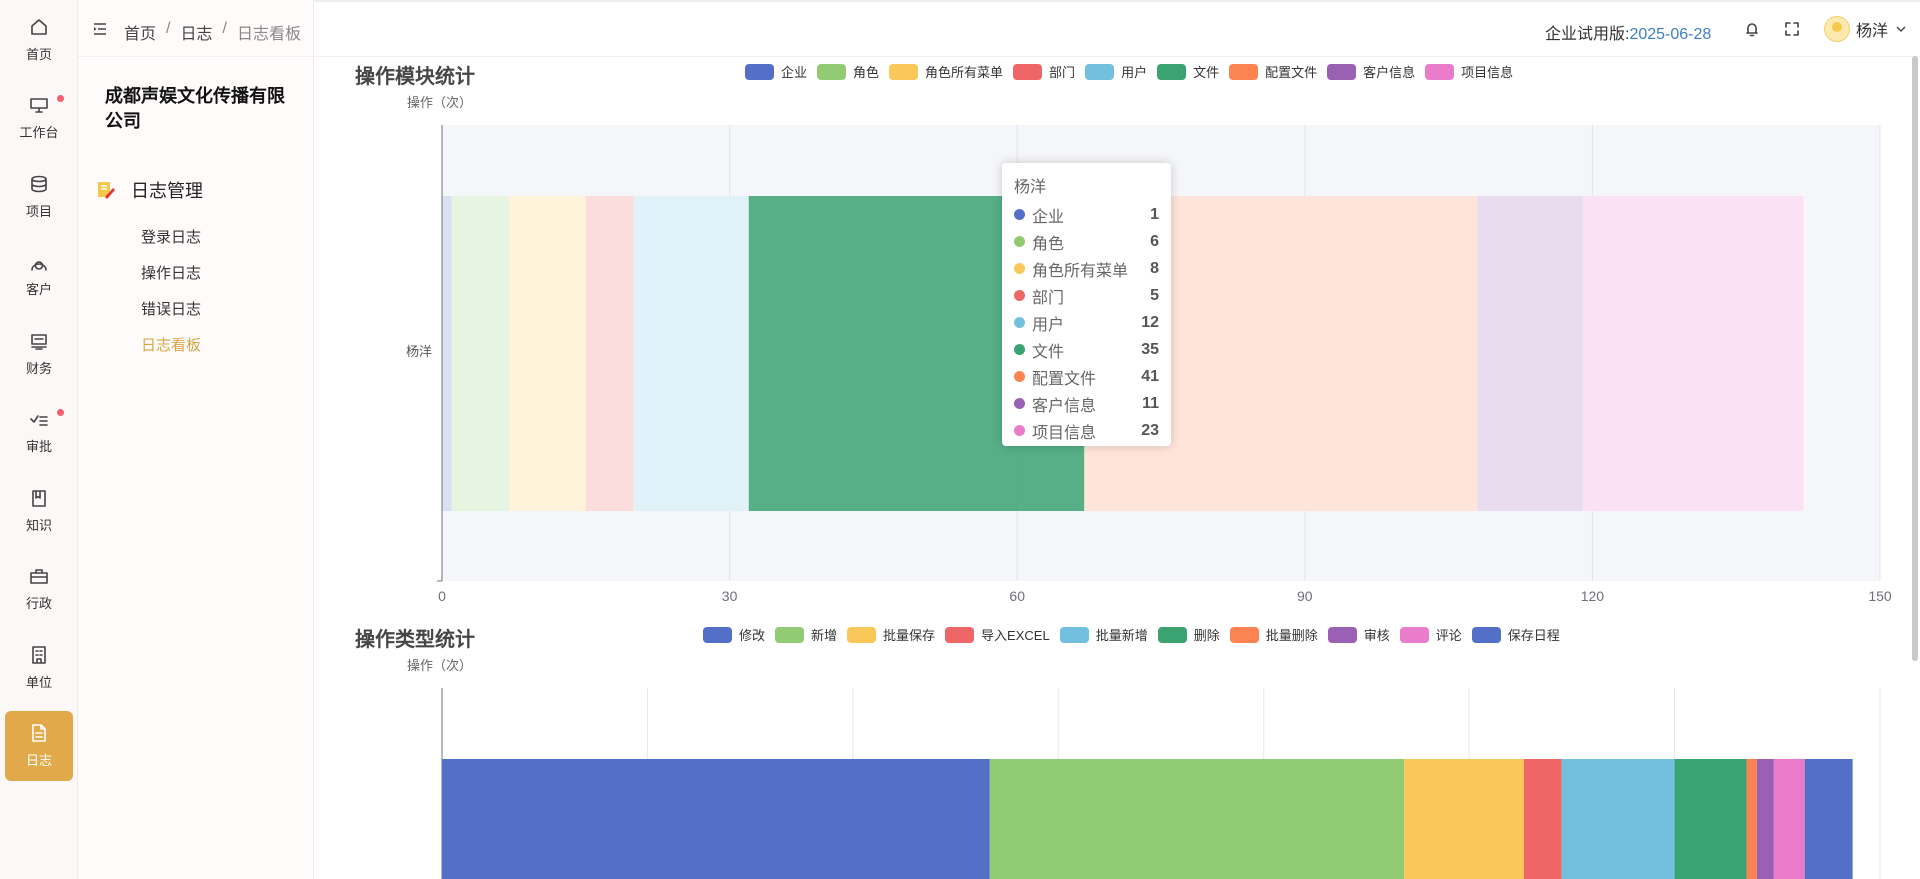 Image resolution: width=1920 pixels, height=879 pixels. Describe the element at coordinates (1291, 635) in the screenshot. I see `legend-label: 批量删除` at that location.